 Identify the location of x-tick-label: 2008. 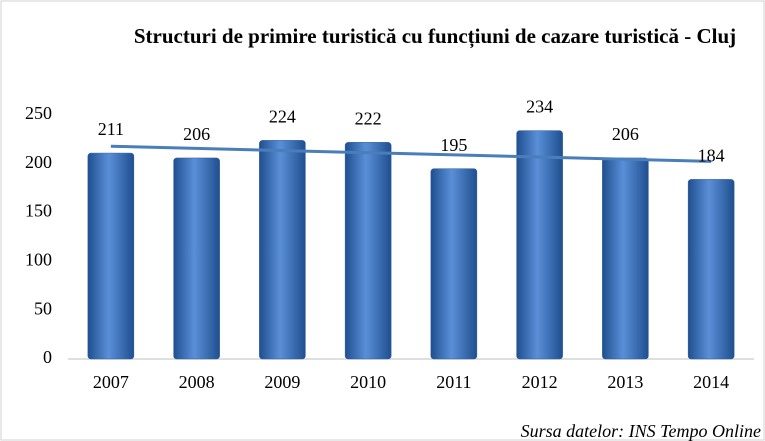
(197, 382).